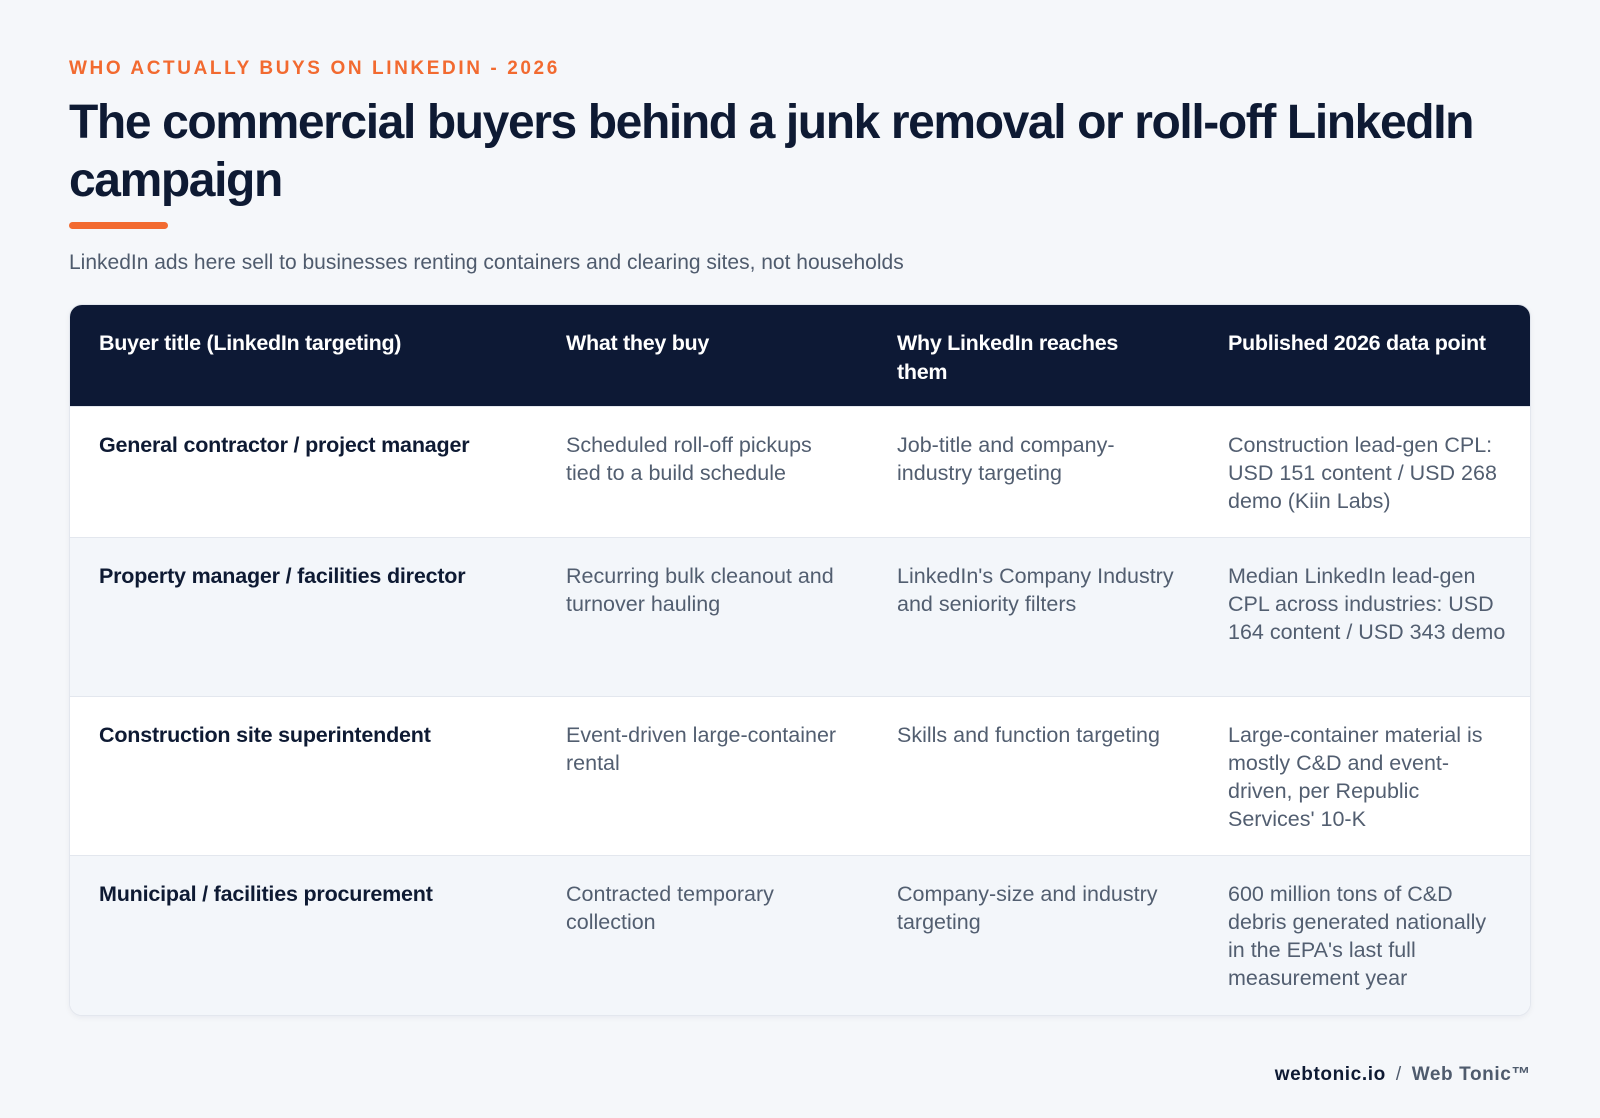 The width and height of the screenshot is (1600, 1118). I want to click on why-linkedin-cell: Company-size and industry targeting, so click(1027, 908).